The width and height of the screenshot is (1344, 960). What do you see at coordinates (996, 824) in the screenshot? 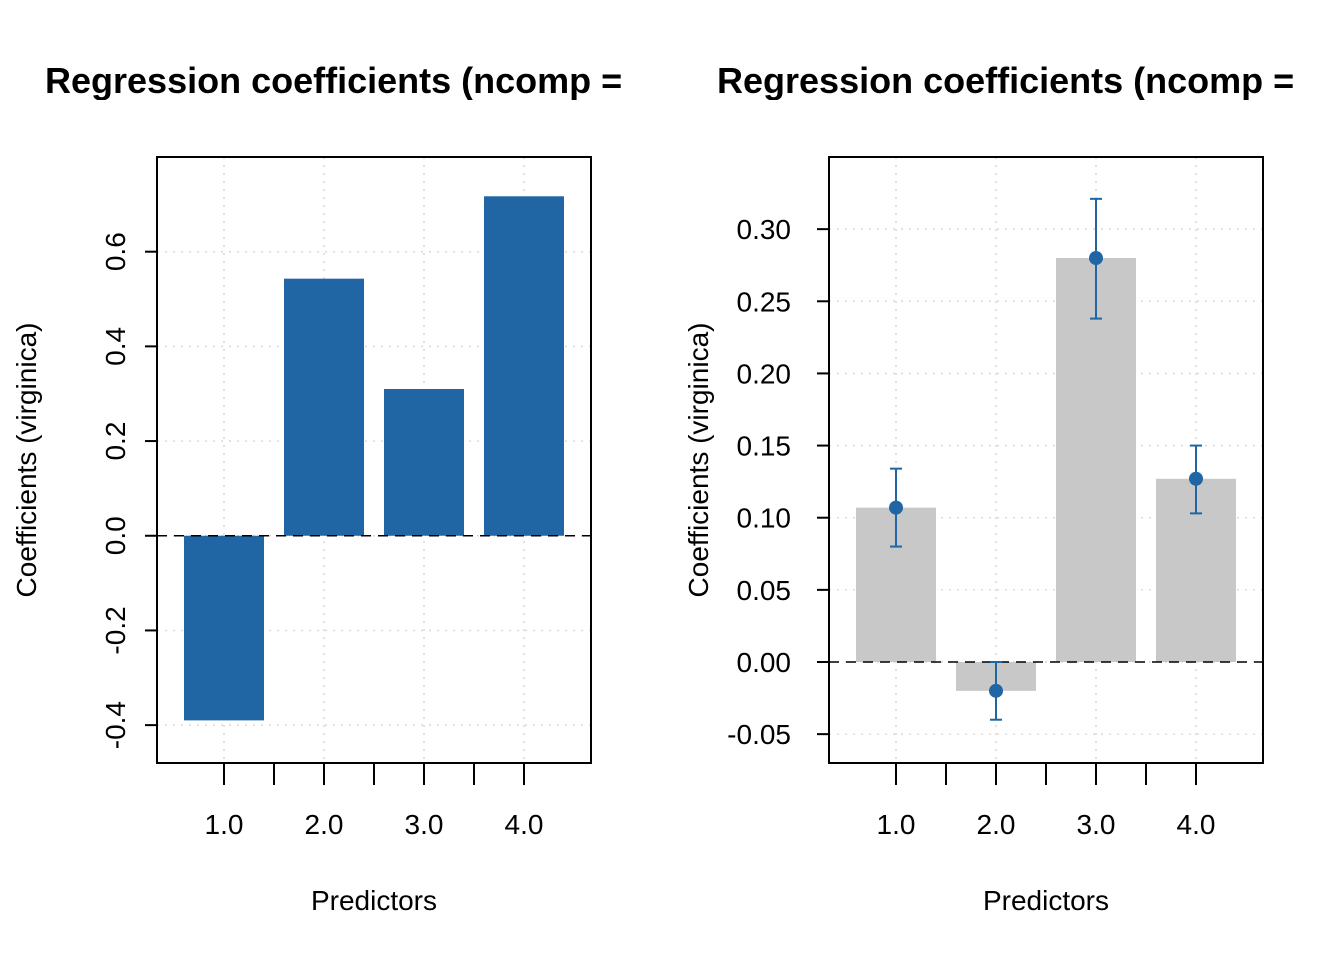
I see `right-x-tick-label: 2.0` at bounding box center [996, 824].